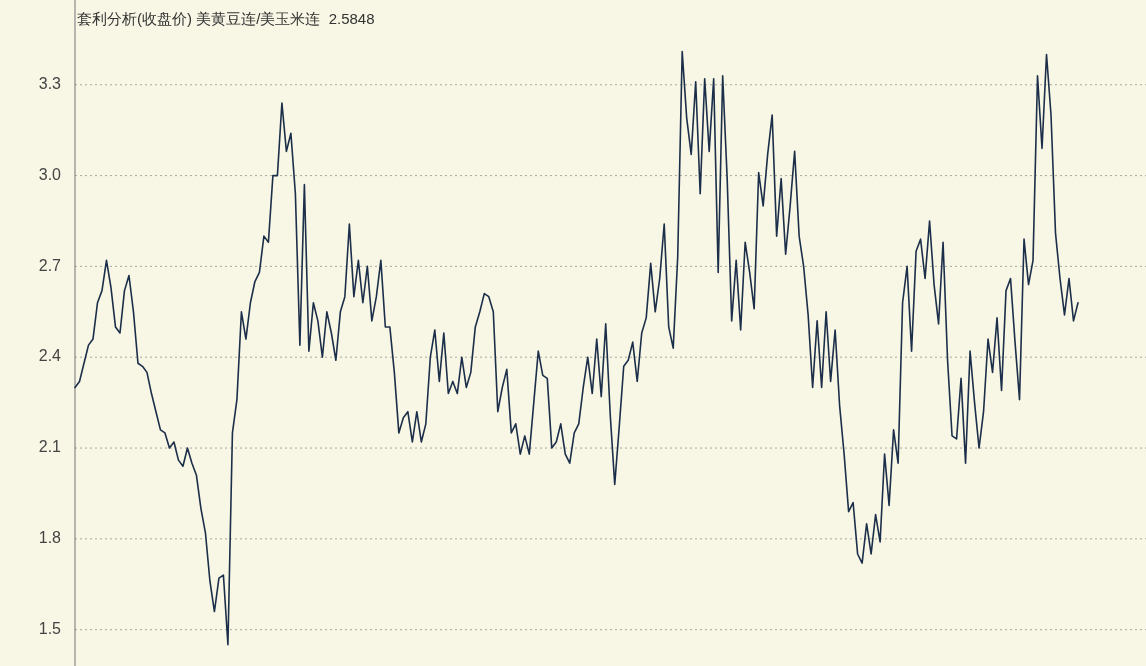 The width and height of the screenshot is (1146, 666). I want to click on y-tick-label: 2.1, so click(50, 447).